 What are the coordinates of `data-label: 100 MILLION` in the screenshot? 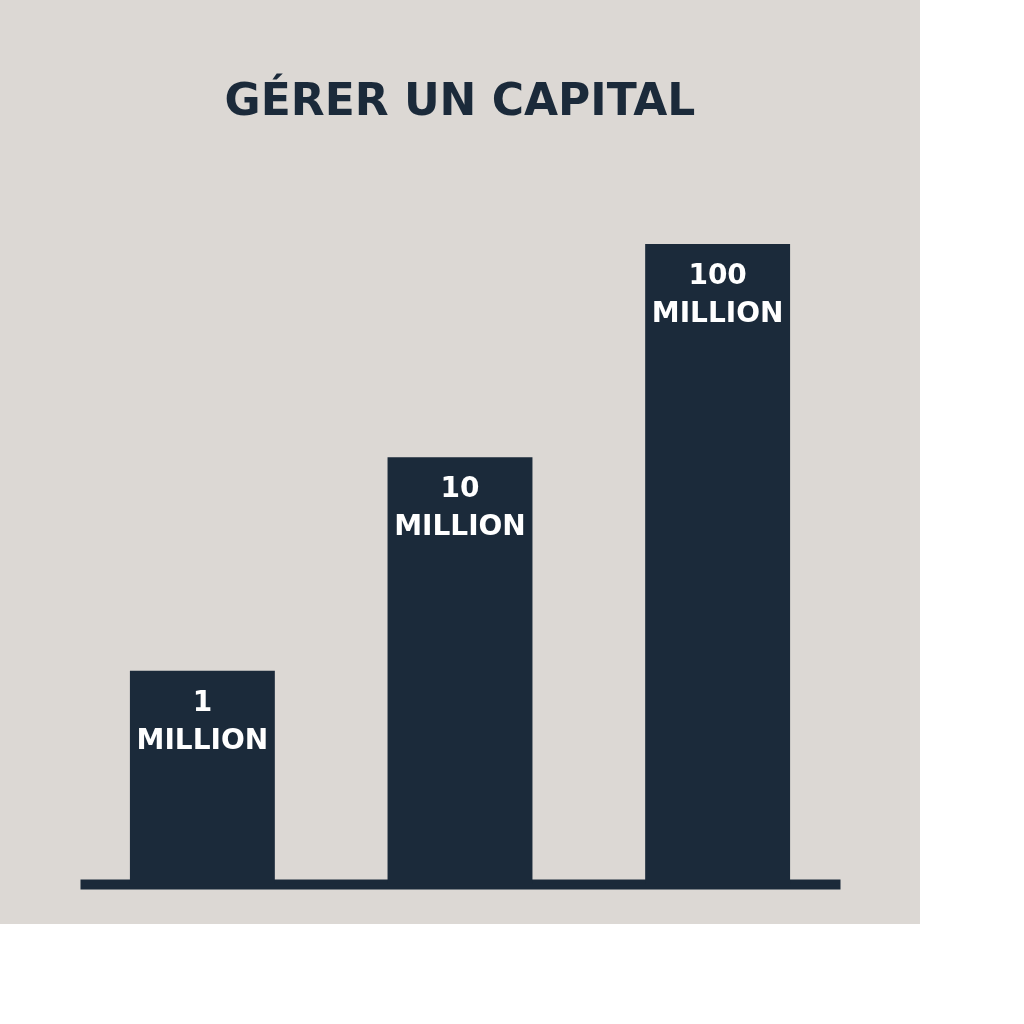 It's located at (717, 293).